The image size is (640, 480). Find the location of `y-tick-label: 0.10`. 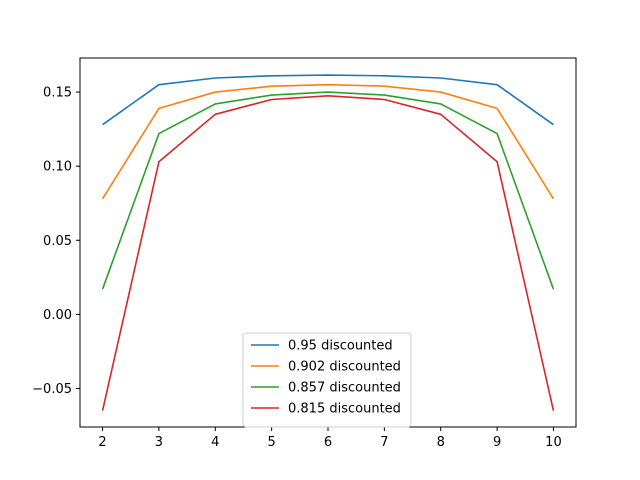

y-tick-label: 0.10 is located at coordinates (57, 167).